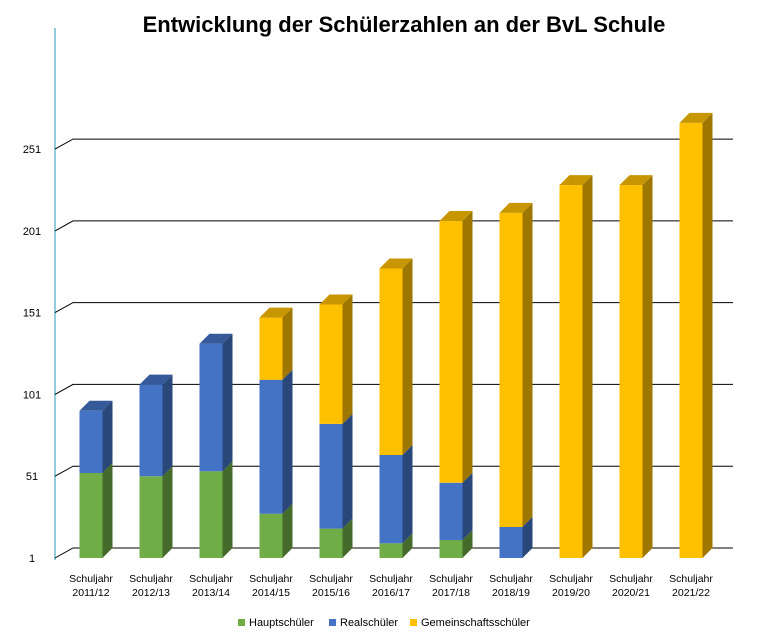  Describe the element at coordinates (281, 623) in the screenshot. I see `legend-label-0: Hauptschüler` at that location.